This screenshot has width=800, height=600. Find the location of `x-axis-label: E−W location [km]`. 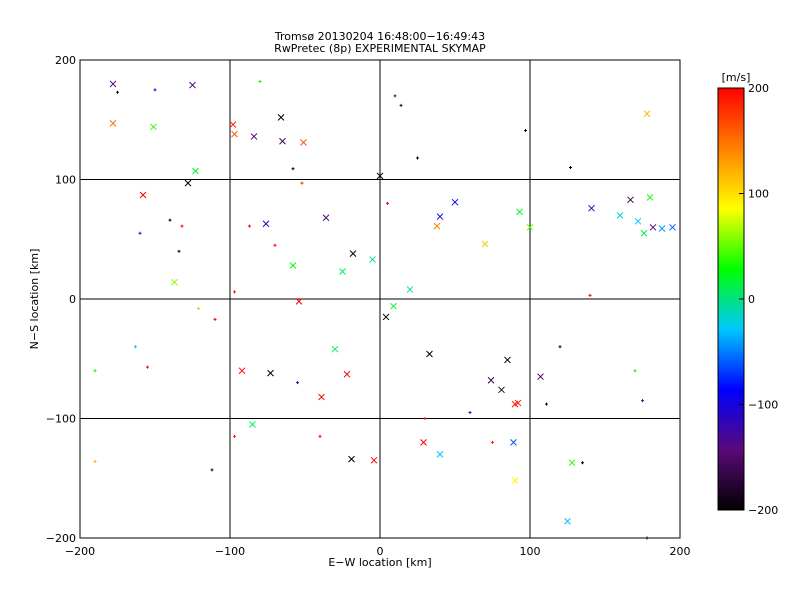

x-axis-label: E−W location [km] is located at coordinates (379, 562).